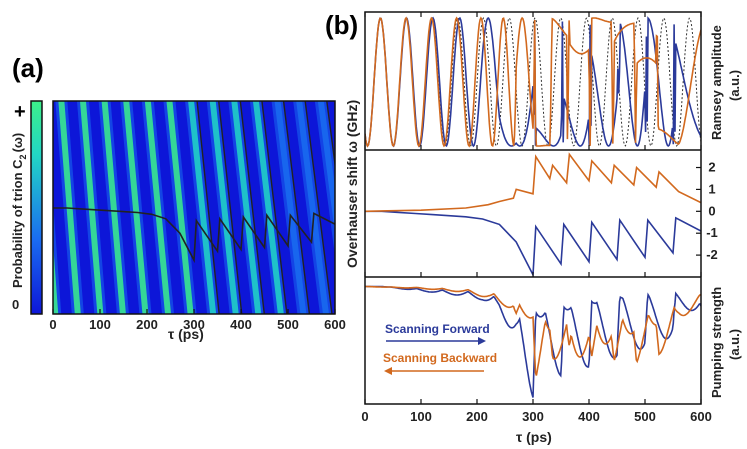 The height and width of the screenshot is (449, 747). Describe the element at coordinates (186, 334) in the screenshot. I see `panel-a-x-title: τ (ps)` at that location.